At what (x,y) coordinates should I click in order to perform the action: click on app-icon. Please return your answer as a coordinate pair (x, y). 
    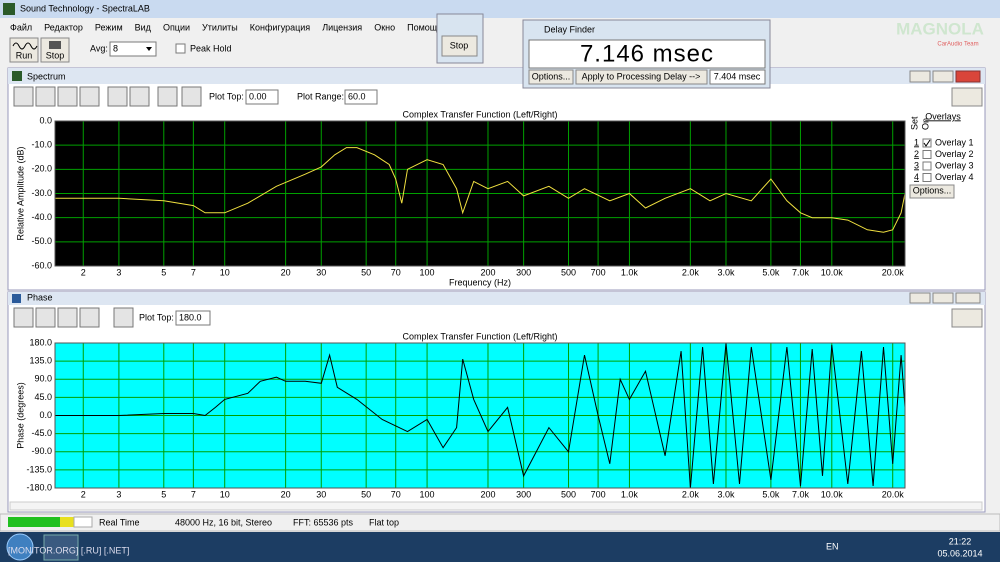
    Looking at the image, I should click on (9, 9).